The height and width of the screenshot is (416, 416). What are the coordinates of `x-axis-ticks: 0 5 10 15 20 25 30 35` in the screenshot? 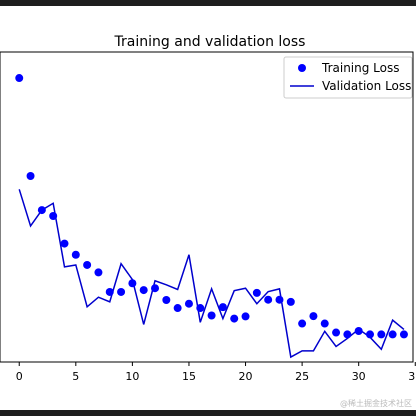 It's located at (216, 372).